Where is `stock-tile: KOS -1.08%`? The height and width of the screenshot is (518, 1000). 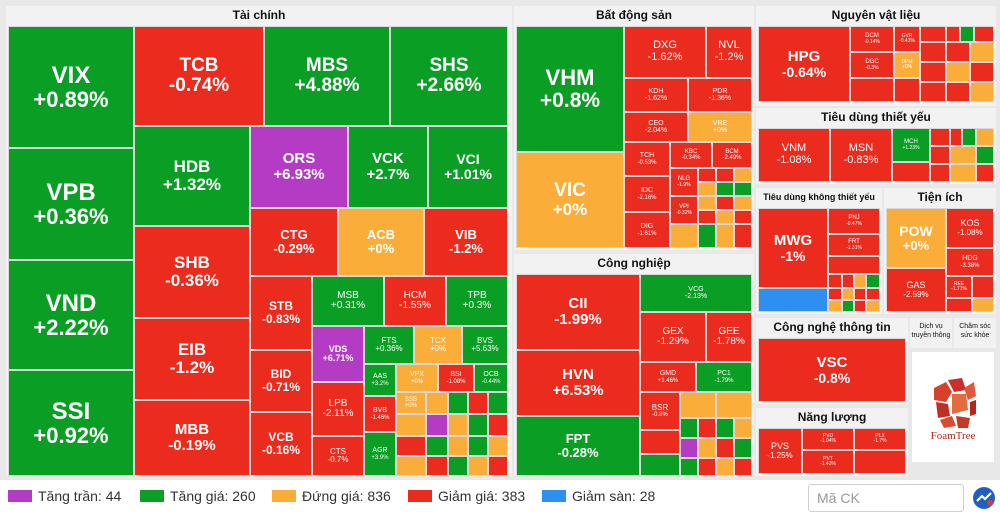 stock-tile: KOS -1.08% is located at coordinates (970, 228).